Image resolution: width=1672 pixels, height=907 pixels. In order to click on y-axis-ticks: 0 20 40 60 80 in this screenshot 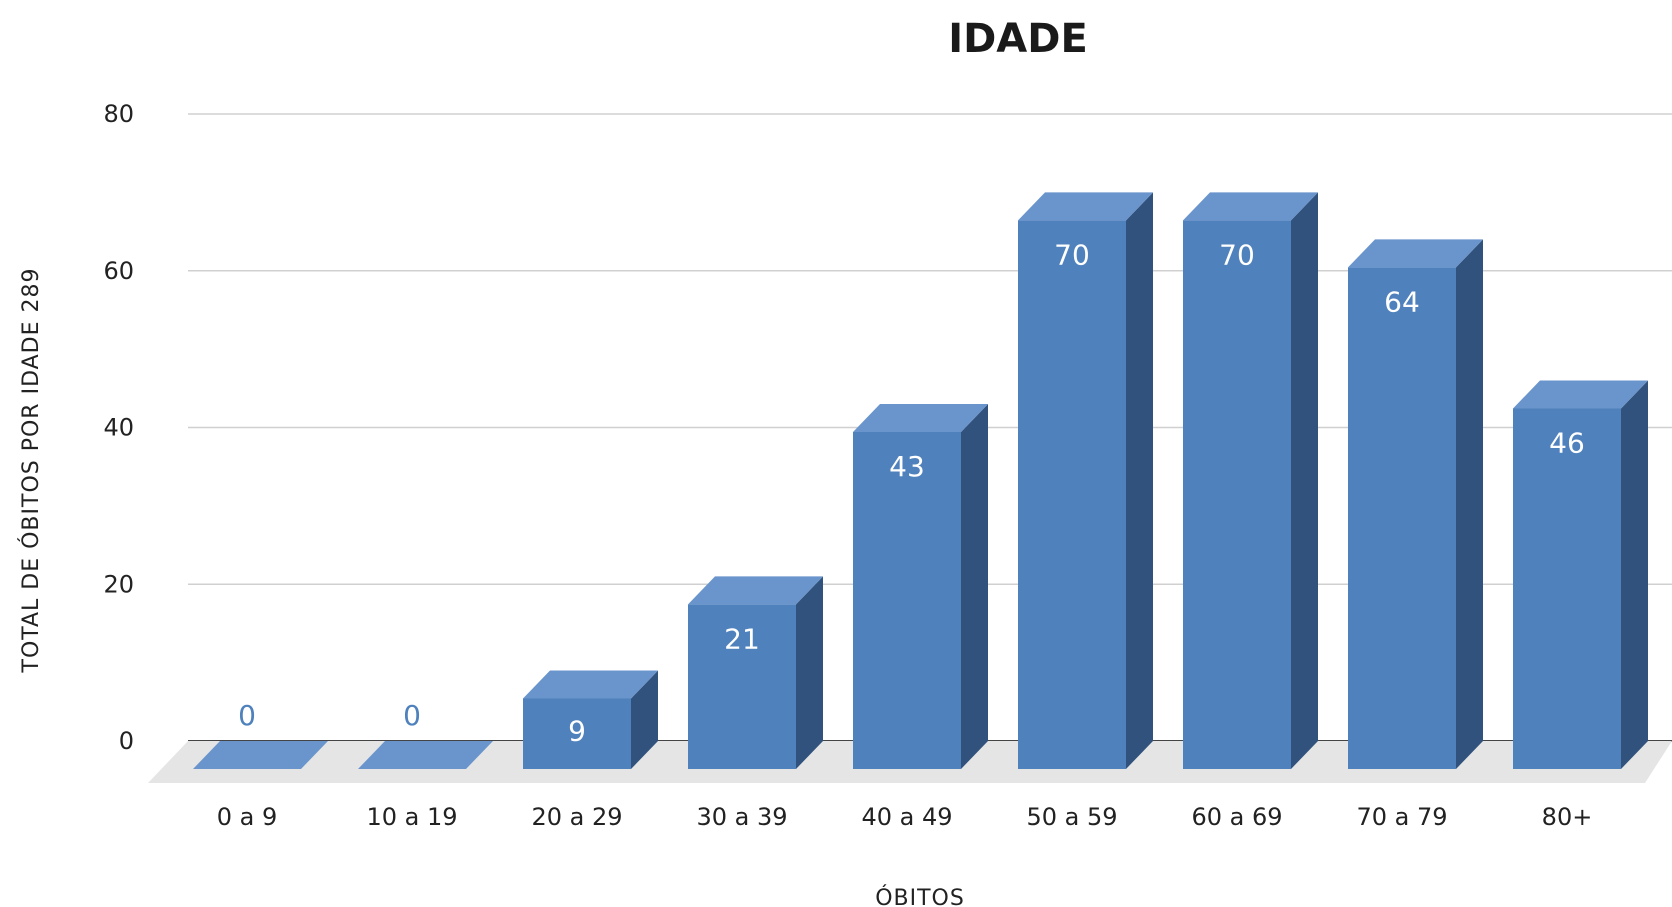, I will do `click(118, 427)`.